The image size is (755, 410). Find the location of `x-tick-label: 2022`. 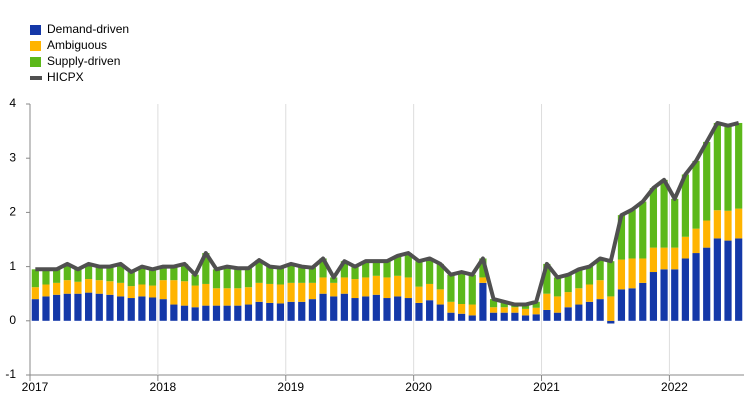

x-tick-label: 2022 is located at coordinates (674, 387).